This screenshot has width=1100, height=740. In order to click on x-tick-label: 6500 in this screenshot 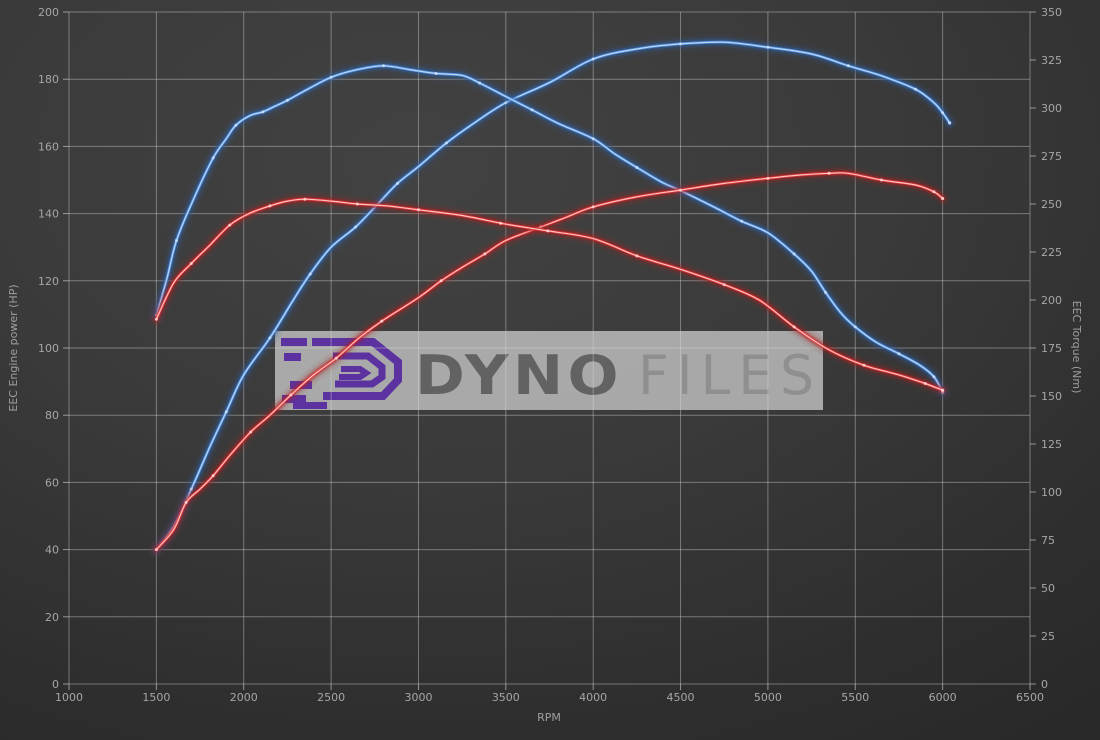, I will do `click(1030, 697)`.